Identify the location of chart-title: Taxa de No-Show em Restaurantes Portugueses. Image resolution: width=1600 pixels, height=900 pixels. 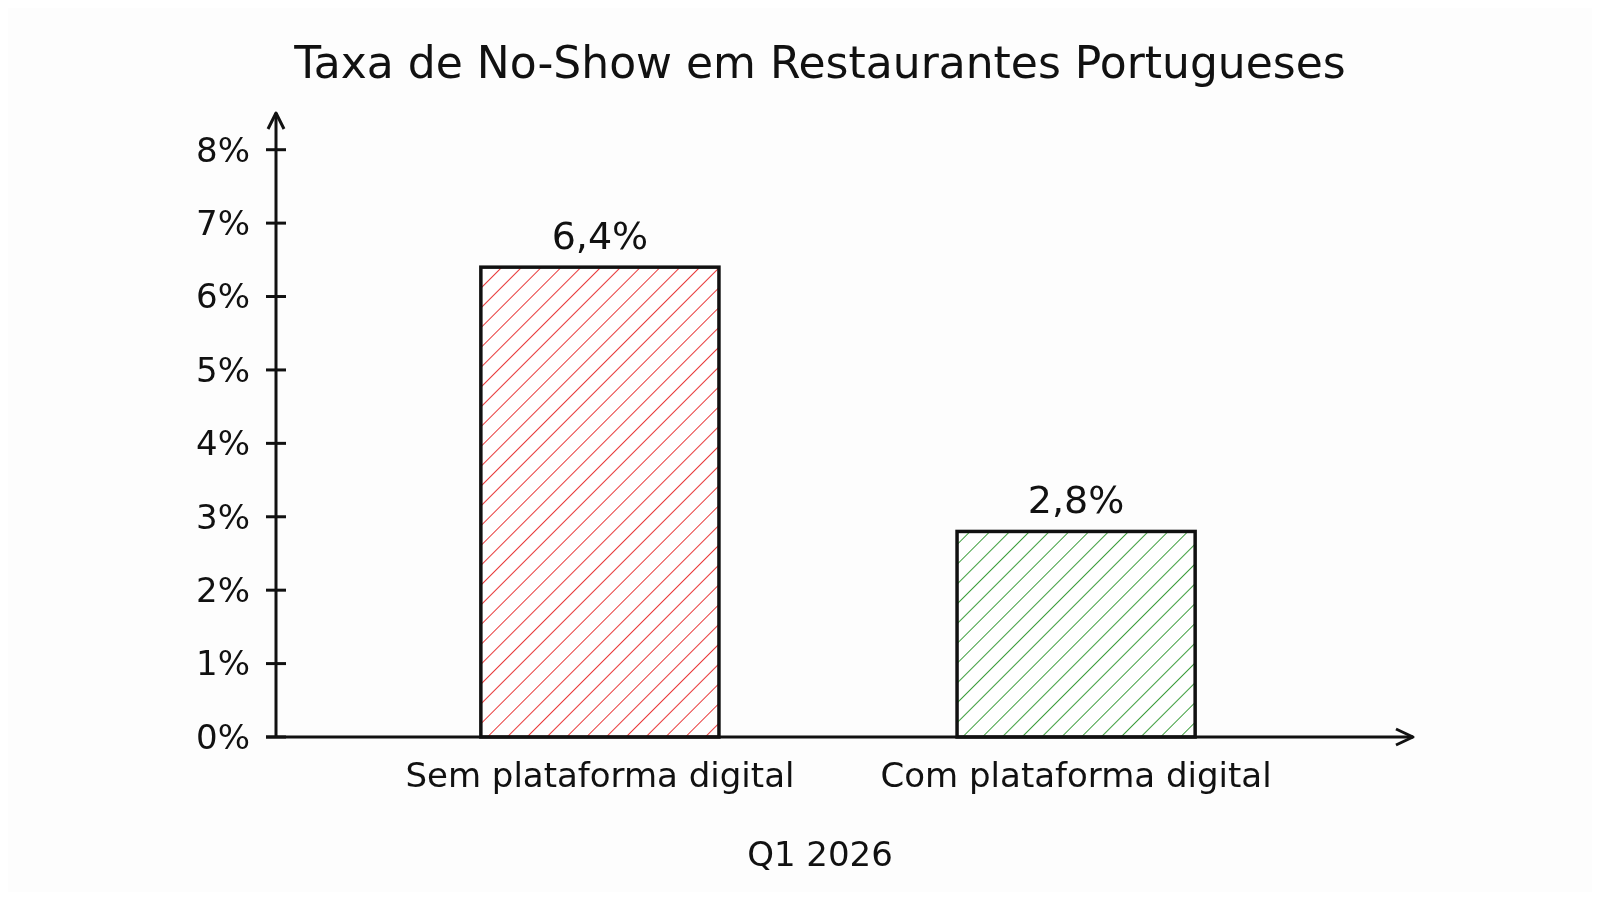
(819, 62).